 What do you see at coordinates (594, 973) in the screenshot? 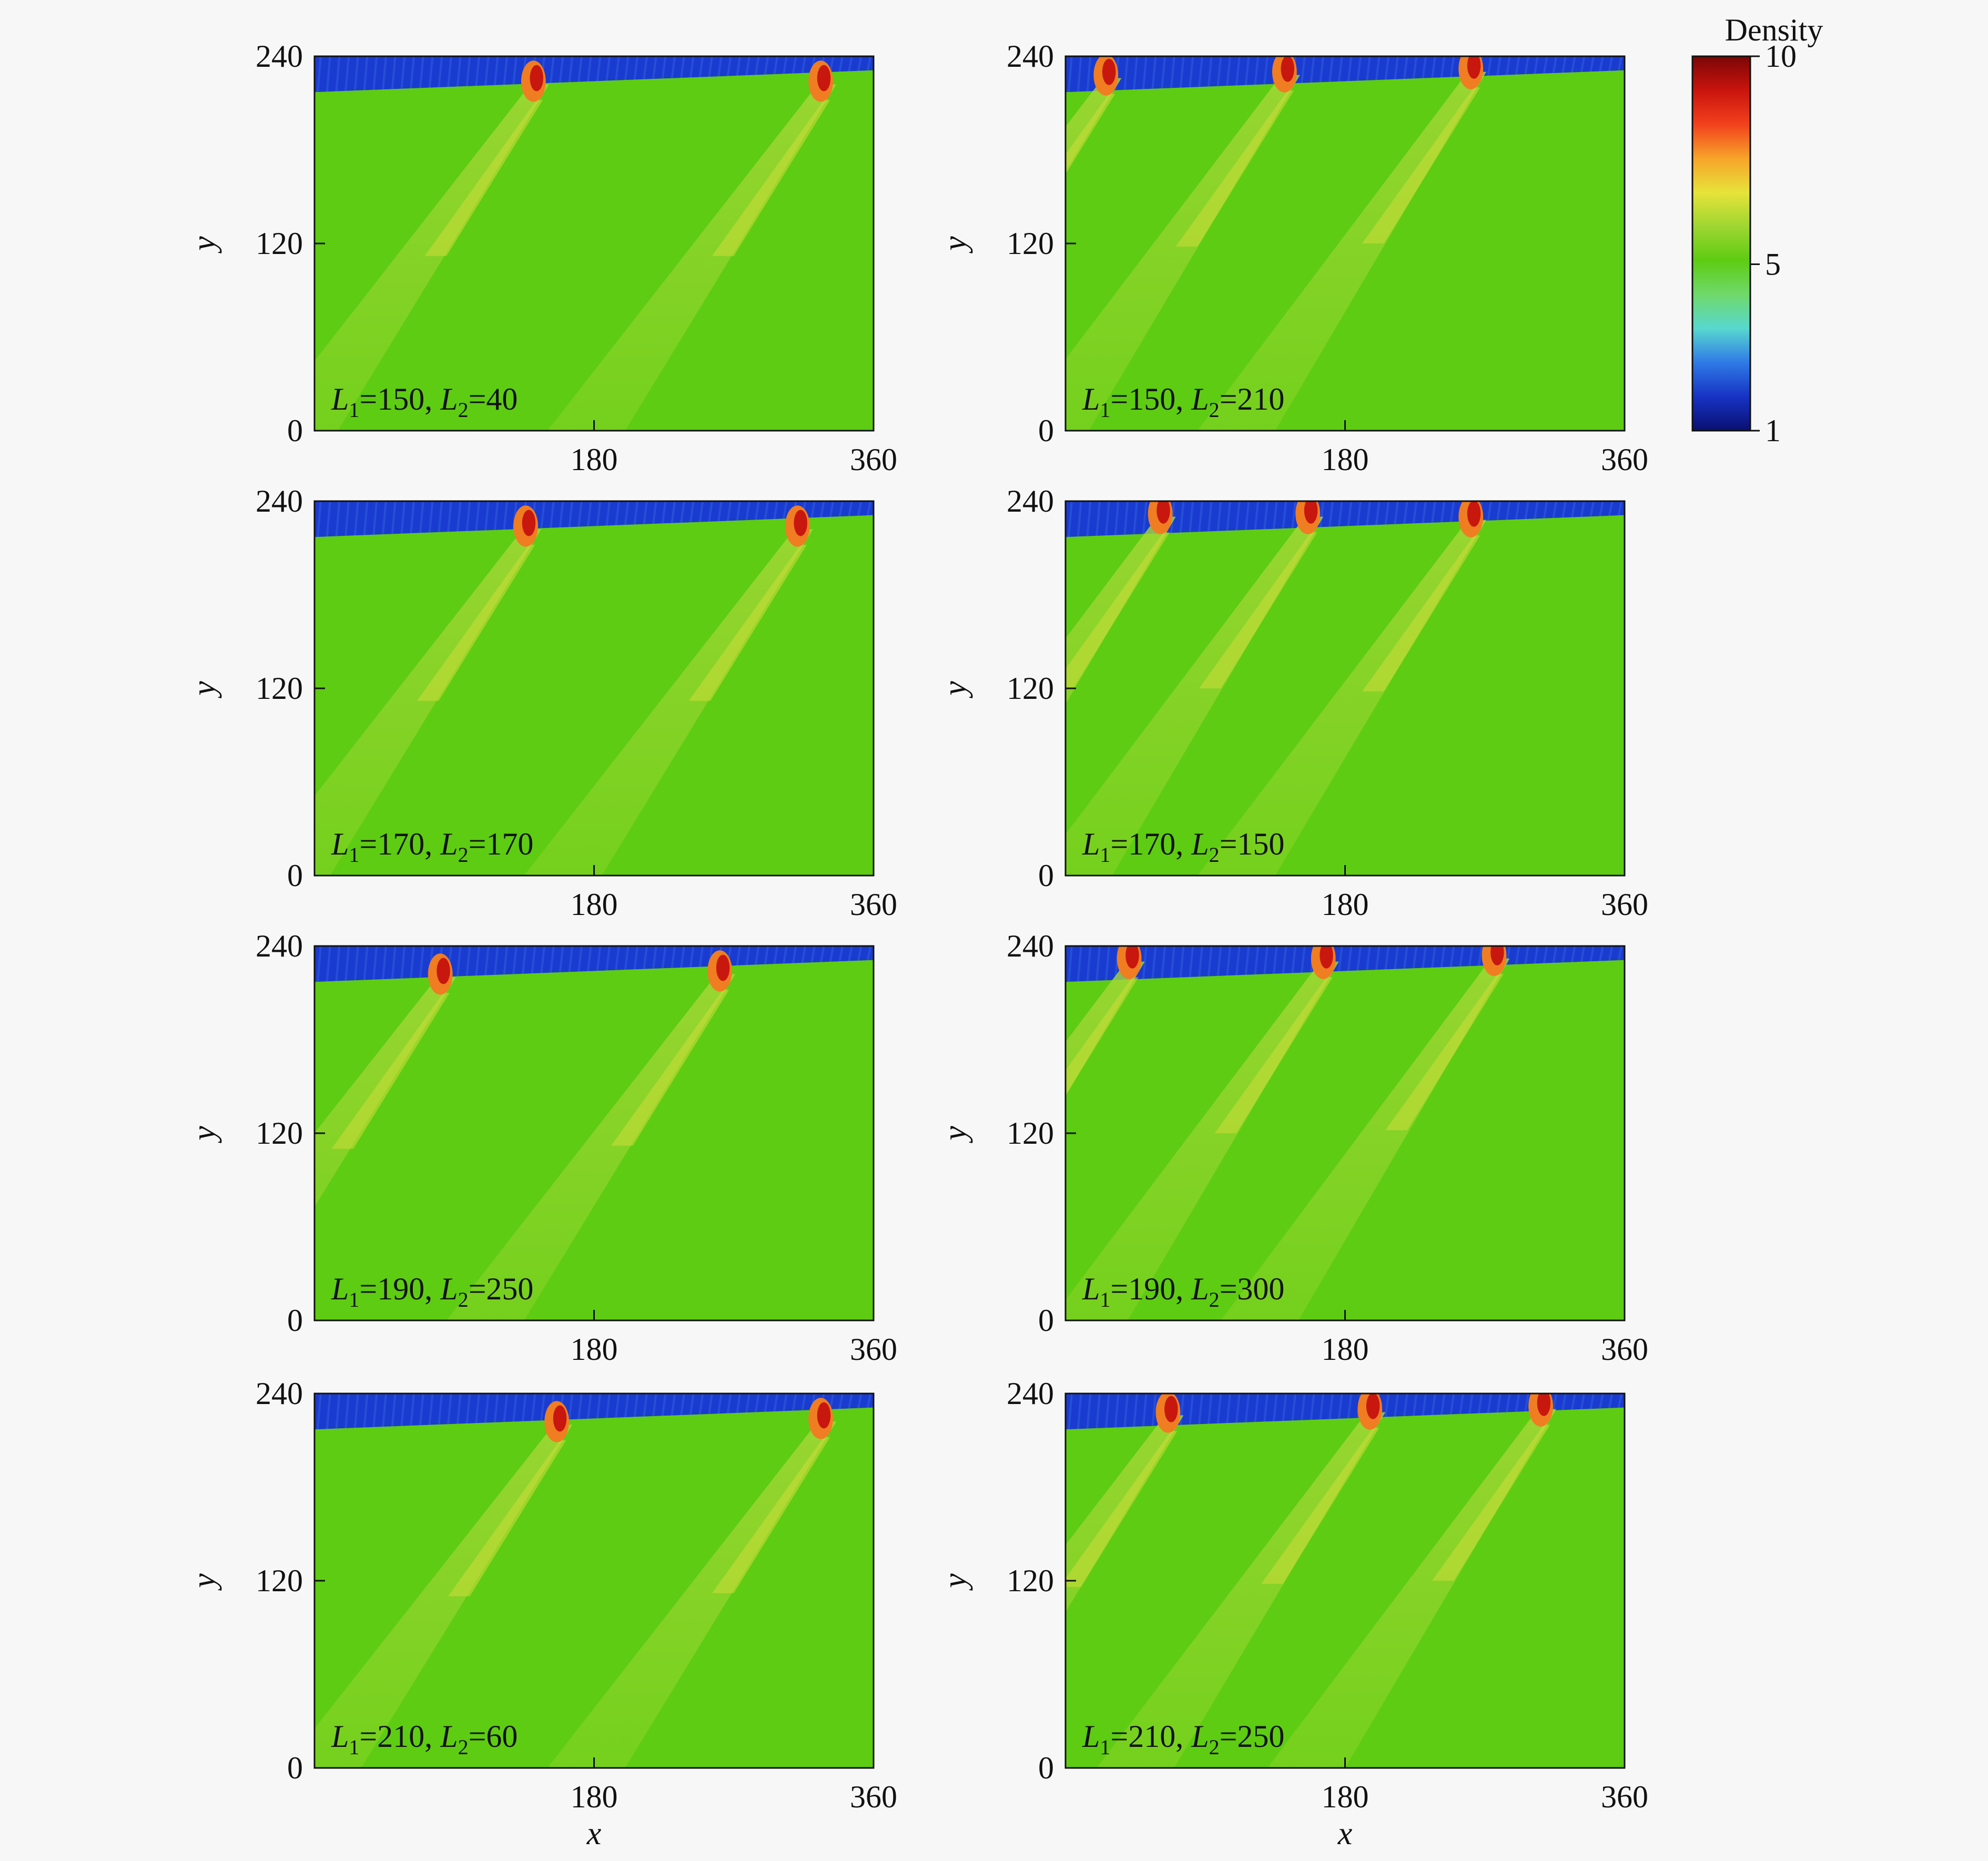
I see `band-edge` at bounding box center [594, 973].